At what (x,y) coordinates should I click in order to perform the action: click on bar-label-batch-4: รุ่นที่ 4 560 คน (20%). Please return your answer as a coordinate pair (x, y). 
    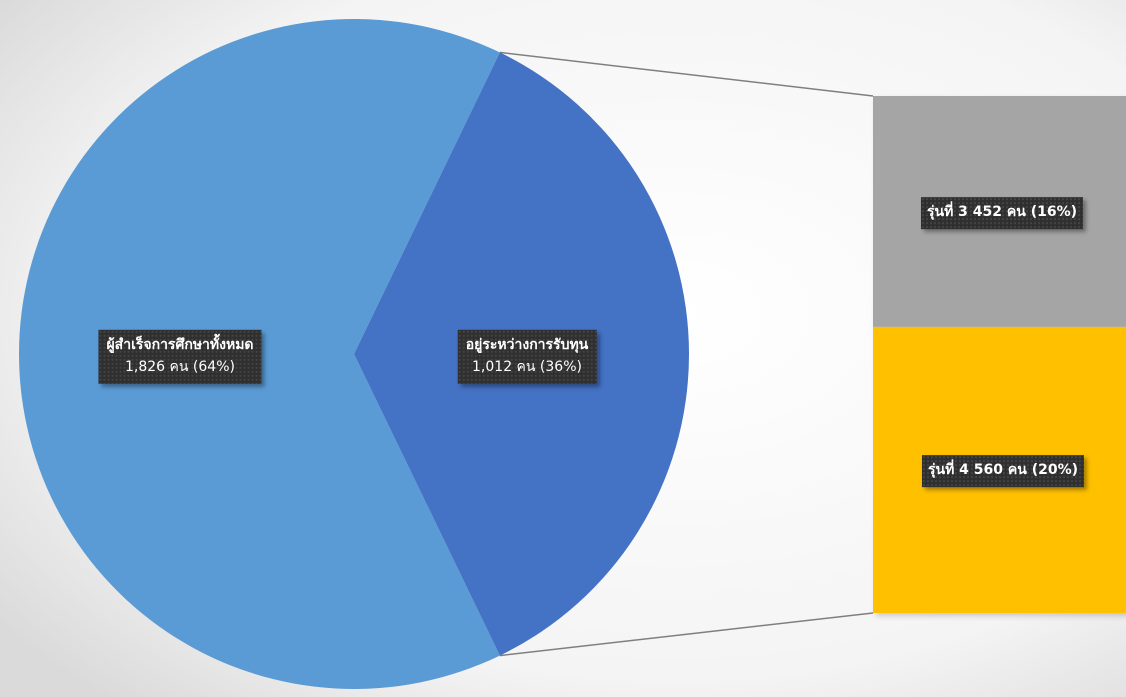
    Looking at the image, I should click on (1003, 471).